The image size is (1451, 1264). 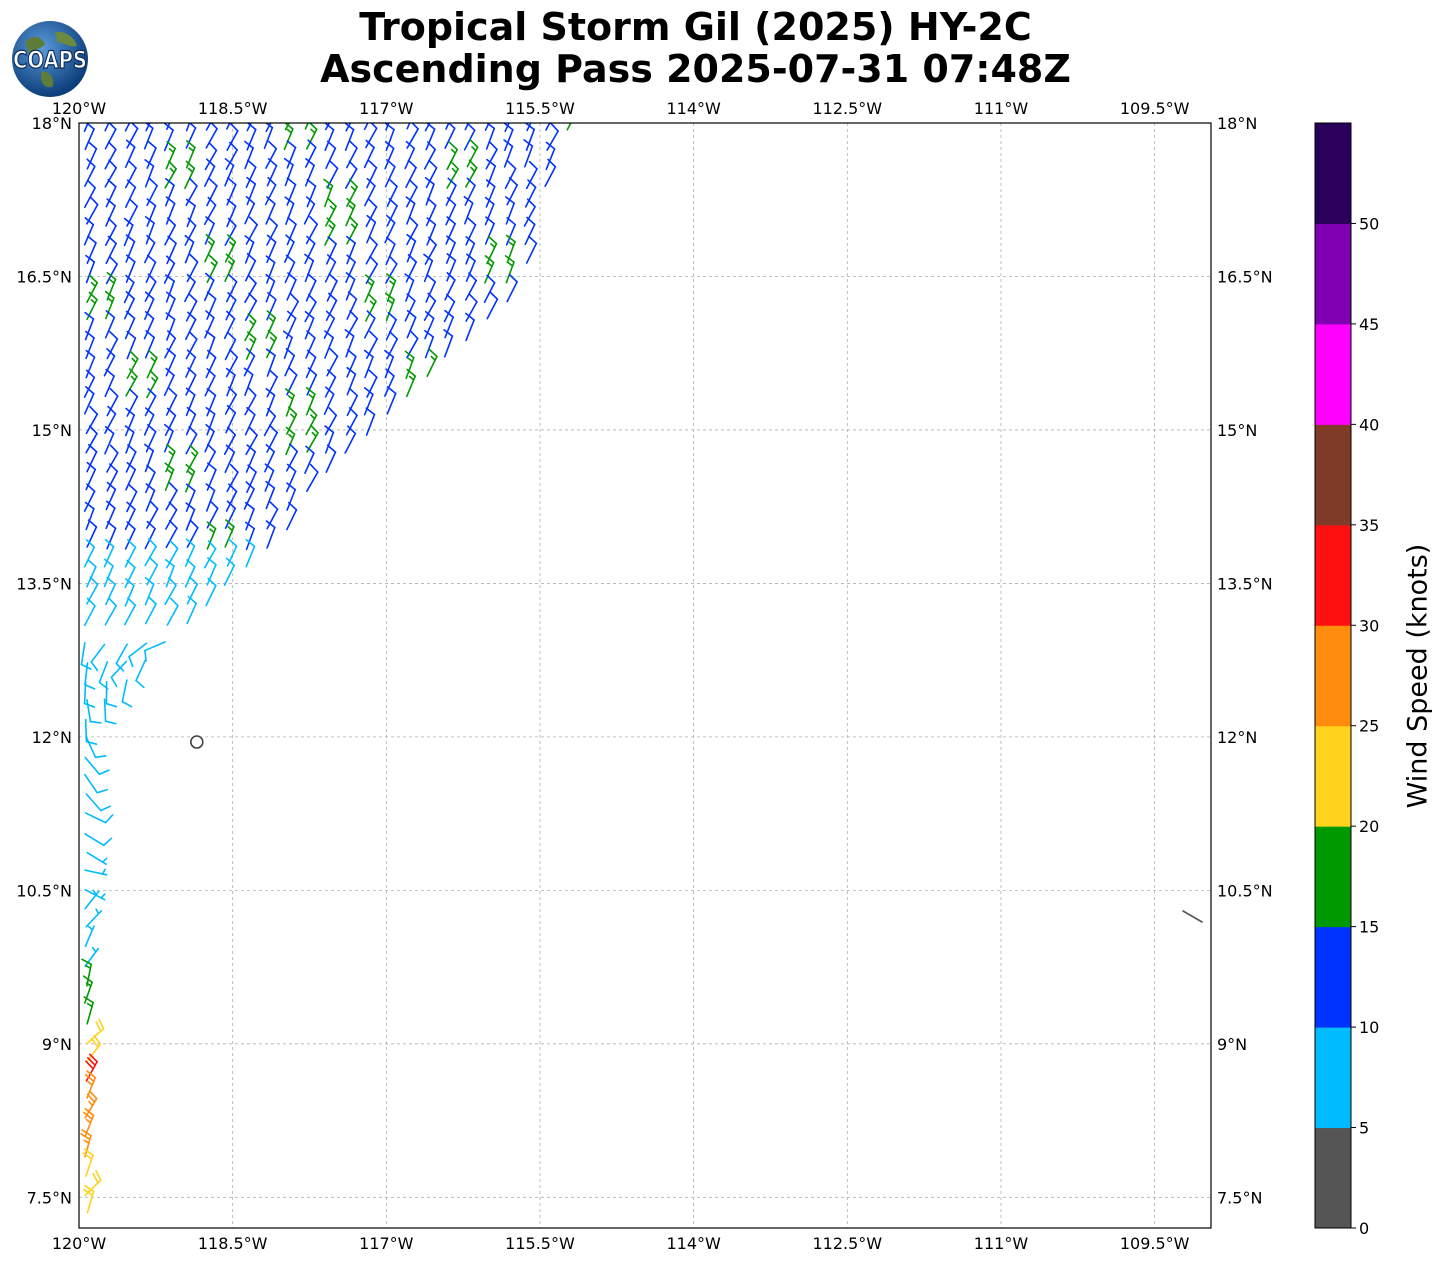 What do you see at coordinates (1369, 927) in the screenshot?
I see `colorbar-tick-label: 15` at bounding box center [1369, 927].